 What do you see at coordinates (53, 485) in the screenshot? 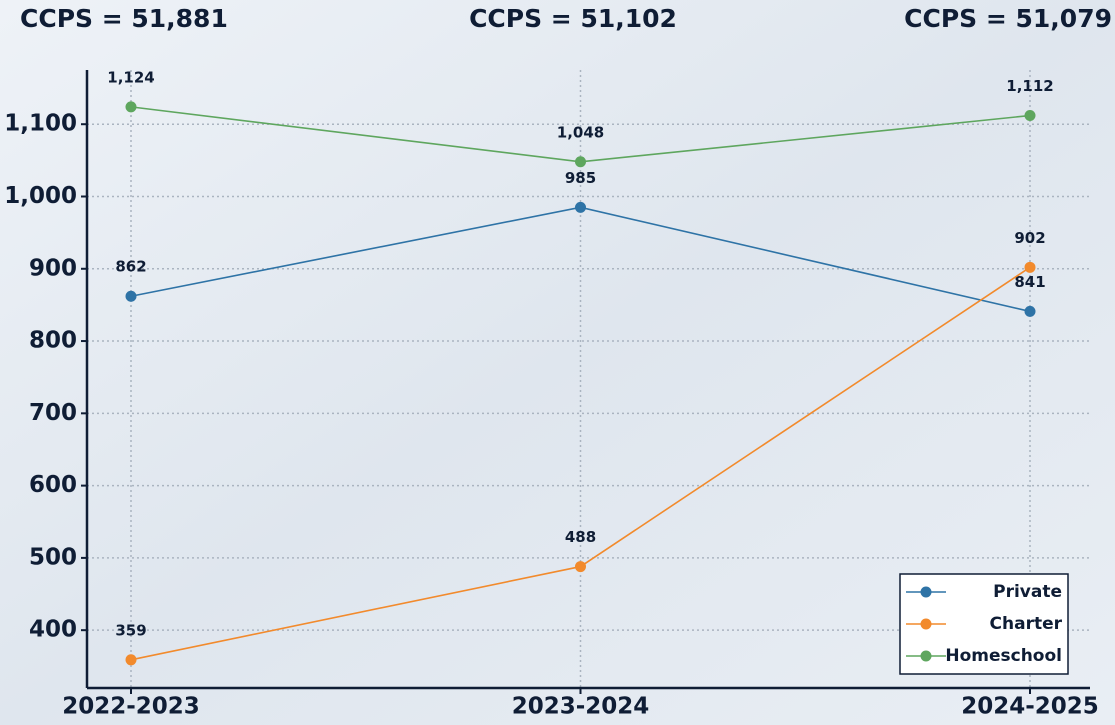
I see `y-tick-label: 600` at bounding box center [53, 485].